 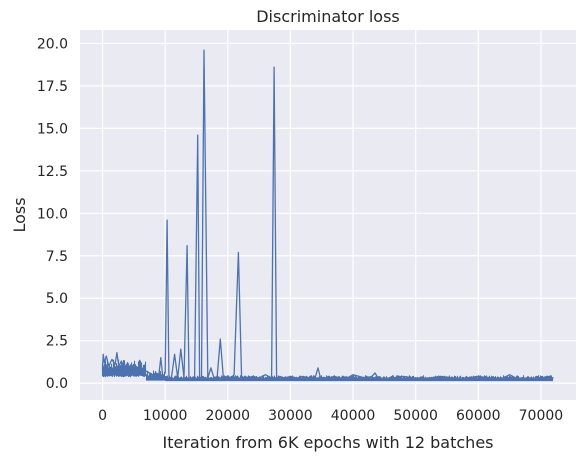 What do you see at coordinates (330, 416) in the screenshot?
I see `x-tick-layer: 0 10000 20000 30000 40000 50000 60000 70000` at bounding box center [330, 416].